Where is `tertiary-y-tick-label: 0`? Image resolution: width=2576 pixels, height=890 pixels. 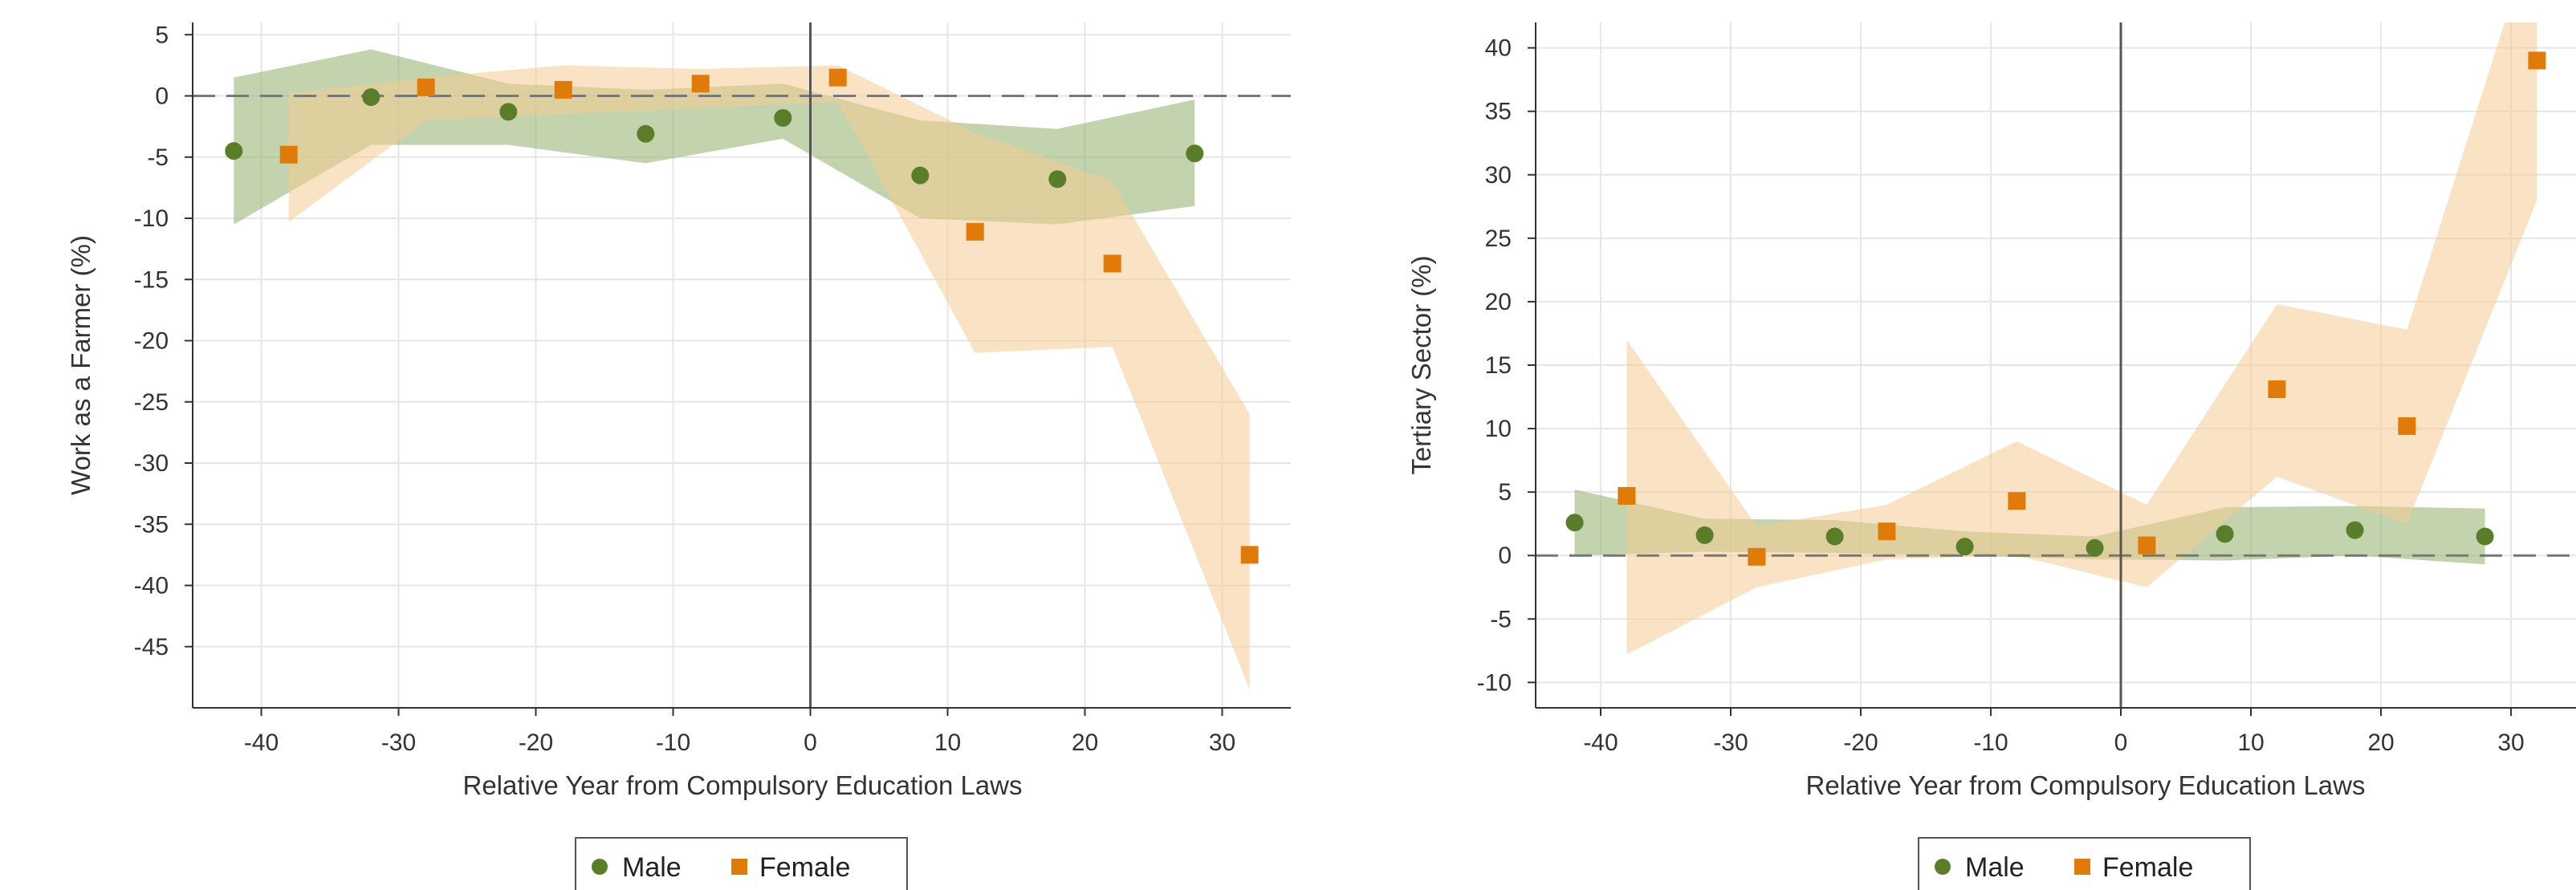
tertiary-y-tick-label: 0 is located at coordinates (1505, 556).